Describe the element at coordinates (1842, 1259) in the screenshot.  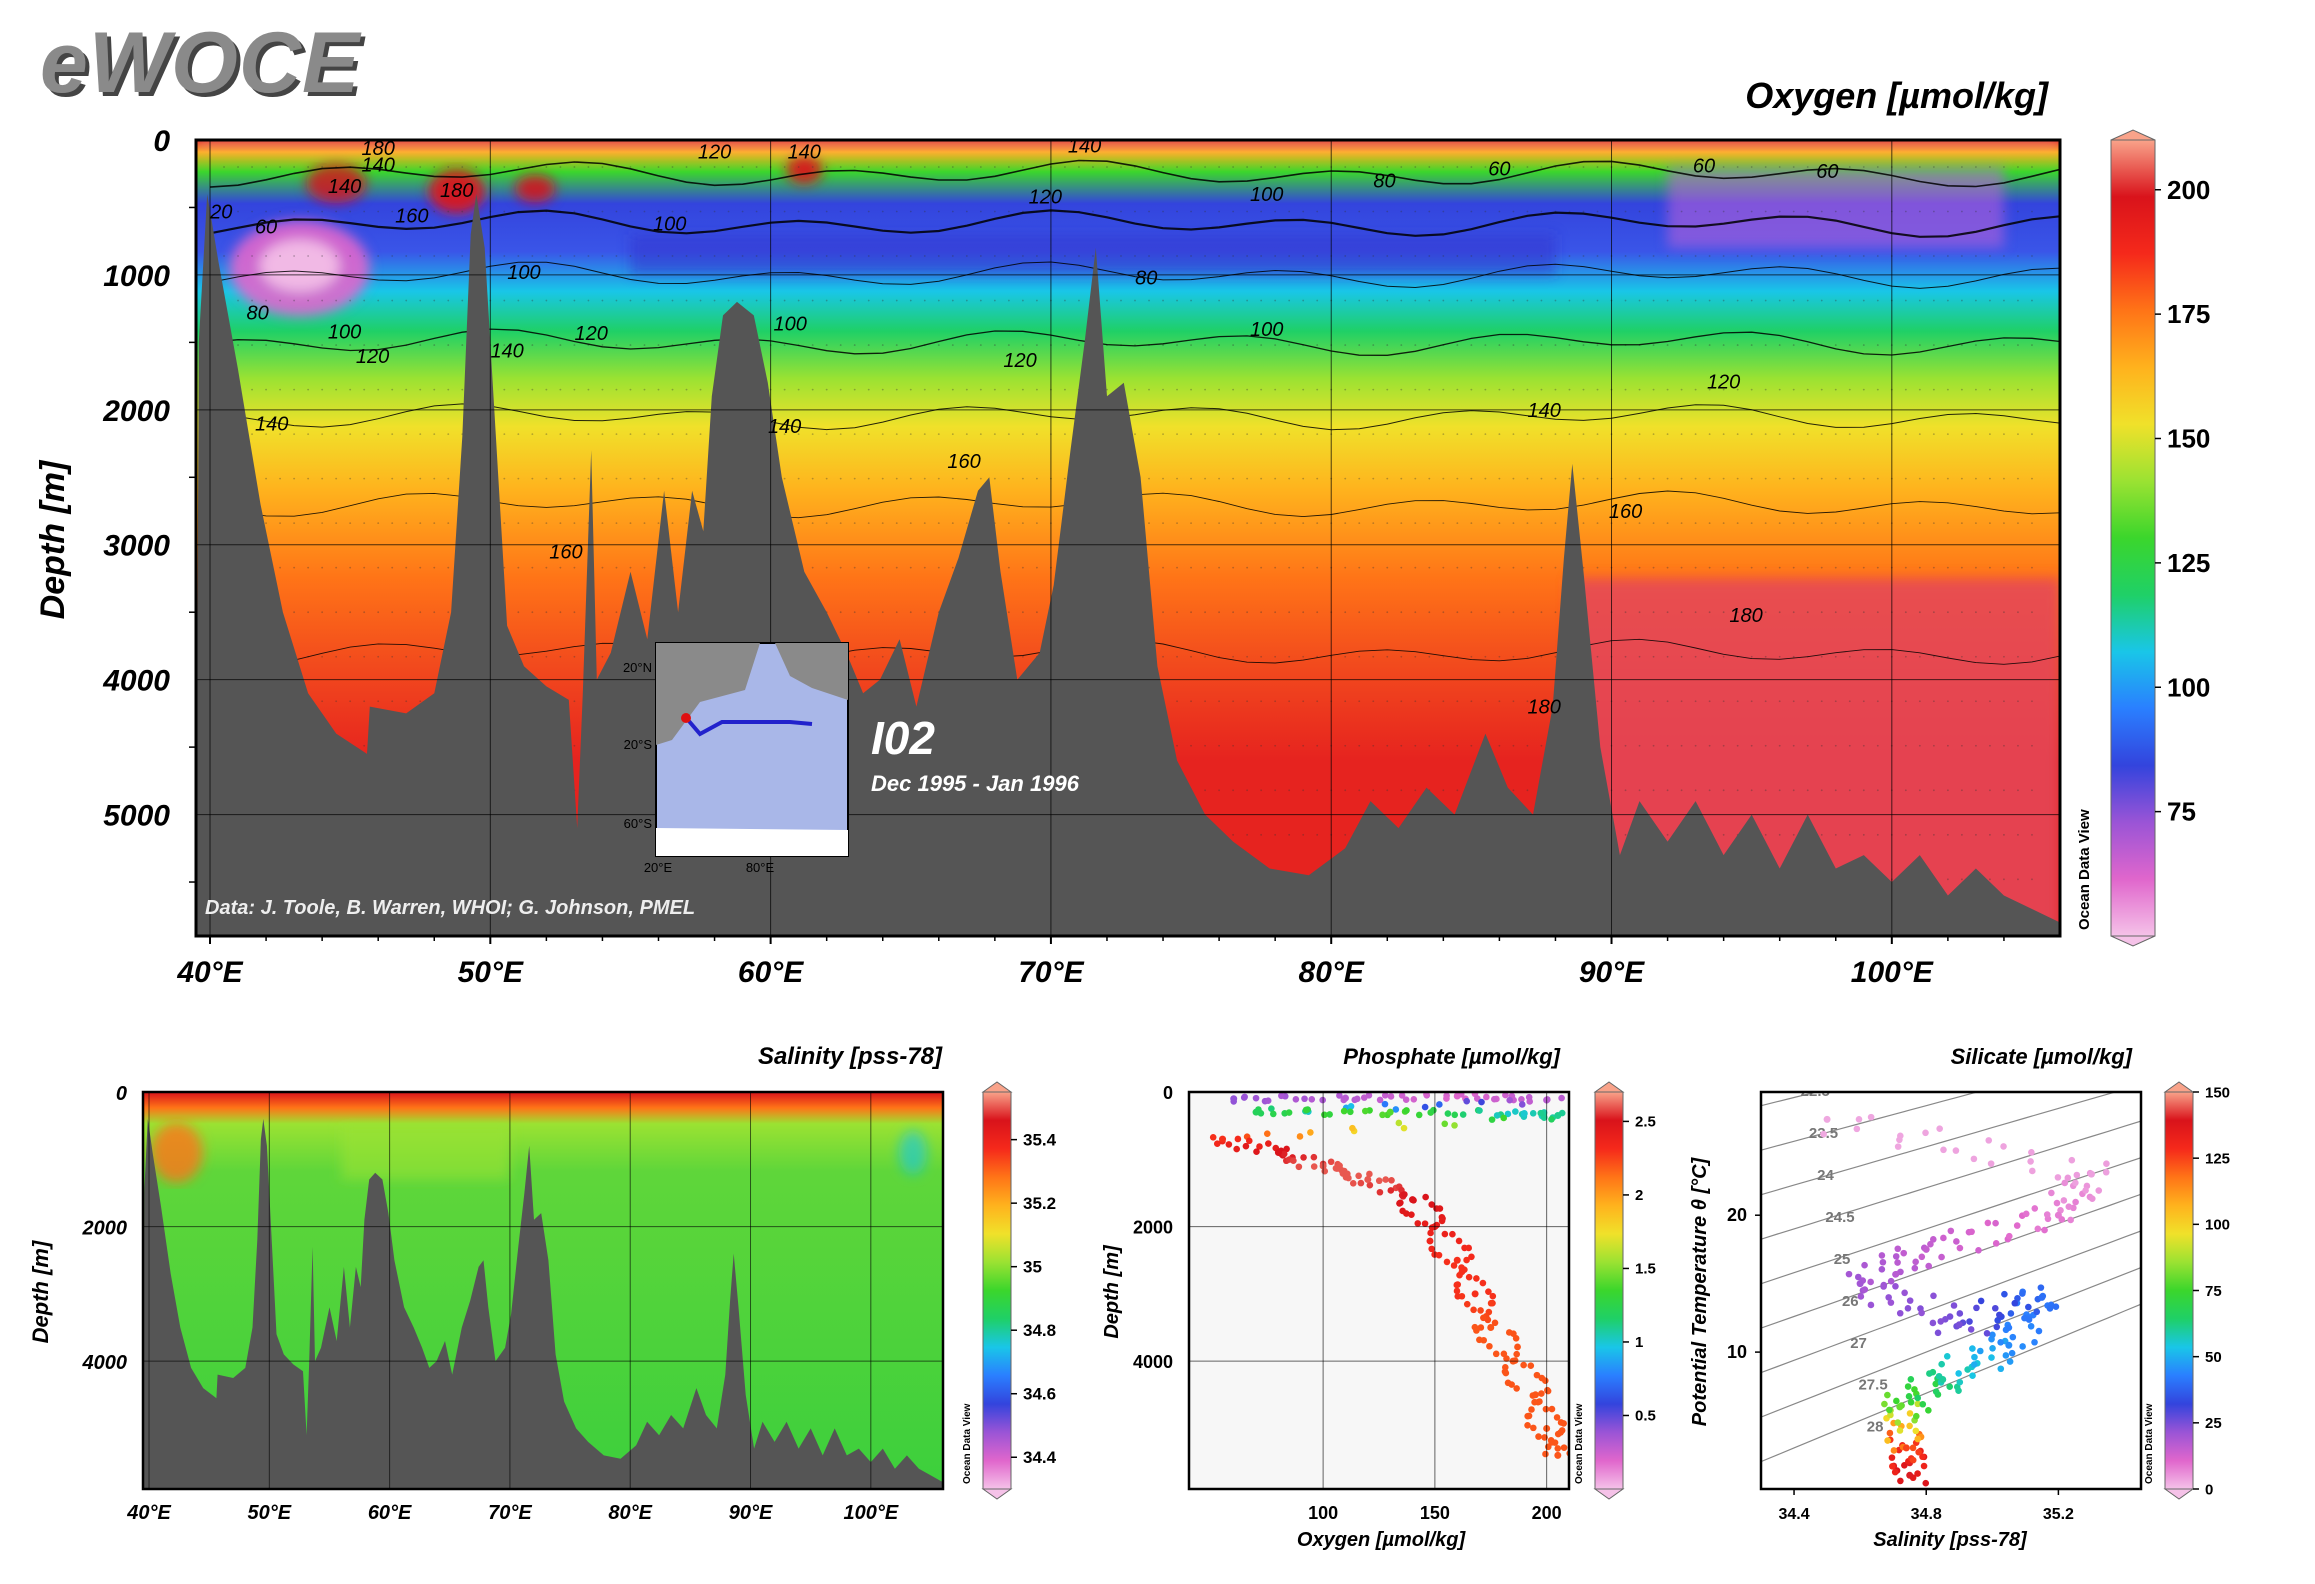
I see `isopycnal-label: 25` at that location.